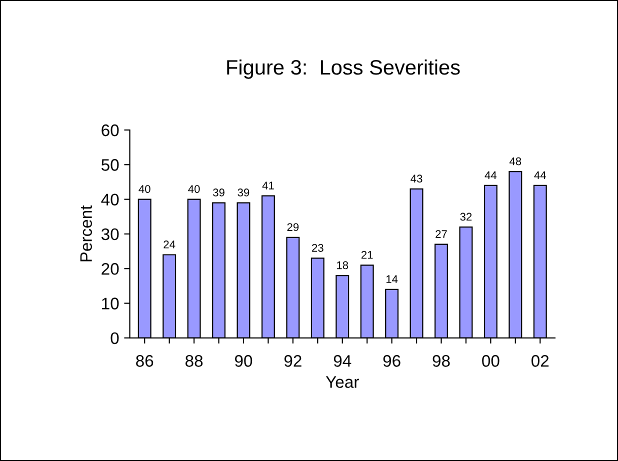 This screenshot has width=618, height=461. Describe the element at coordinates (293, 227) in the screenshot. I see `data-label: 29` at that location.